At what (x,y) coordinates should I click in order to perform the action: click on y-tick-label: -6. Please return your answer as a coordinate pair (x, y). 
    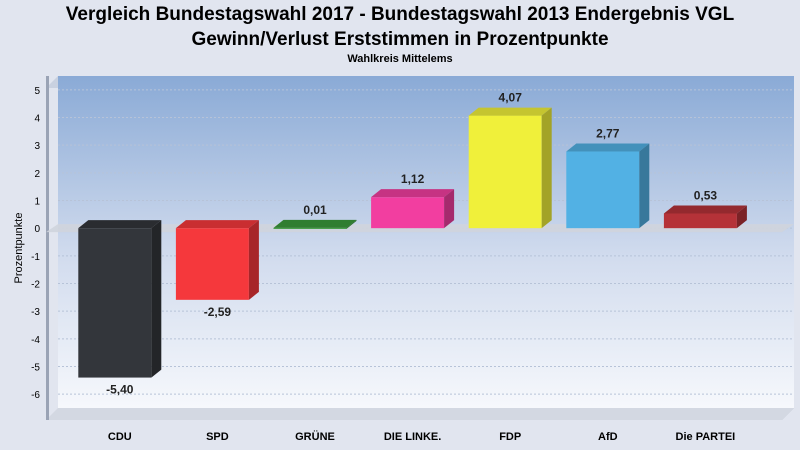
    Looking at the image, I should click on (35, 395).